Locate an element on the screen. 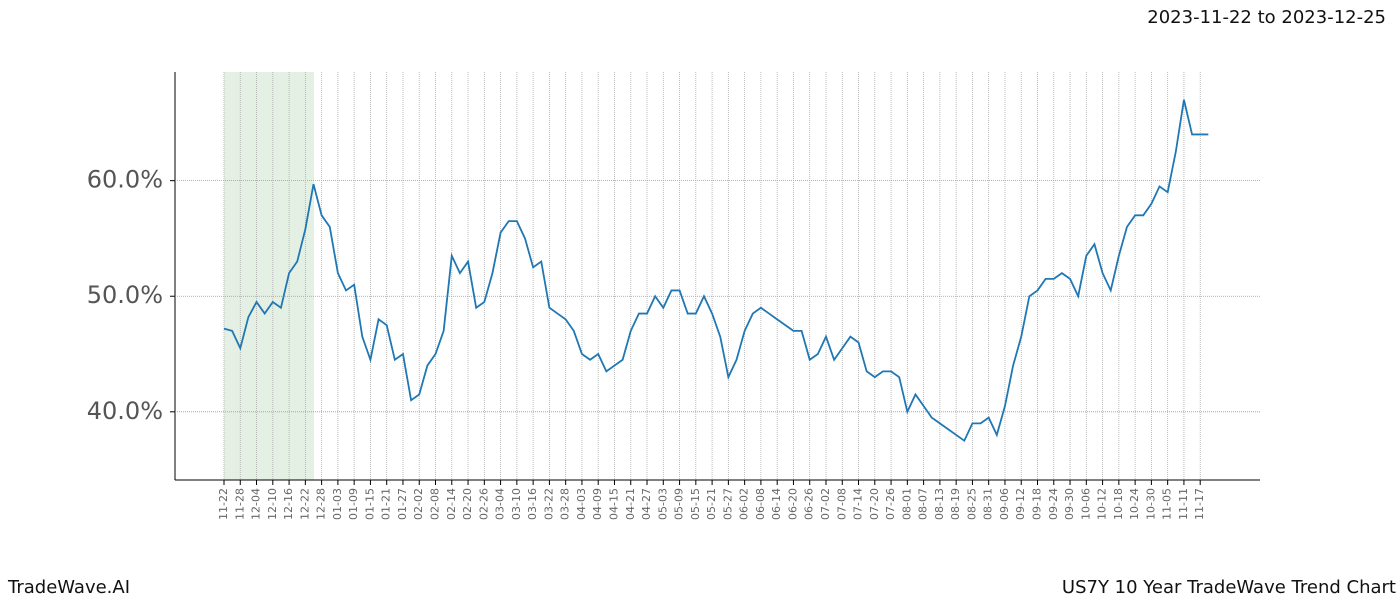 This screenshot has height=600, width=1400. x-tick-label: 12-10 is located at coordinates (272, 504).